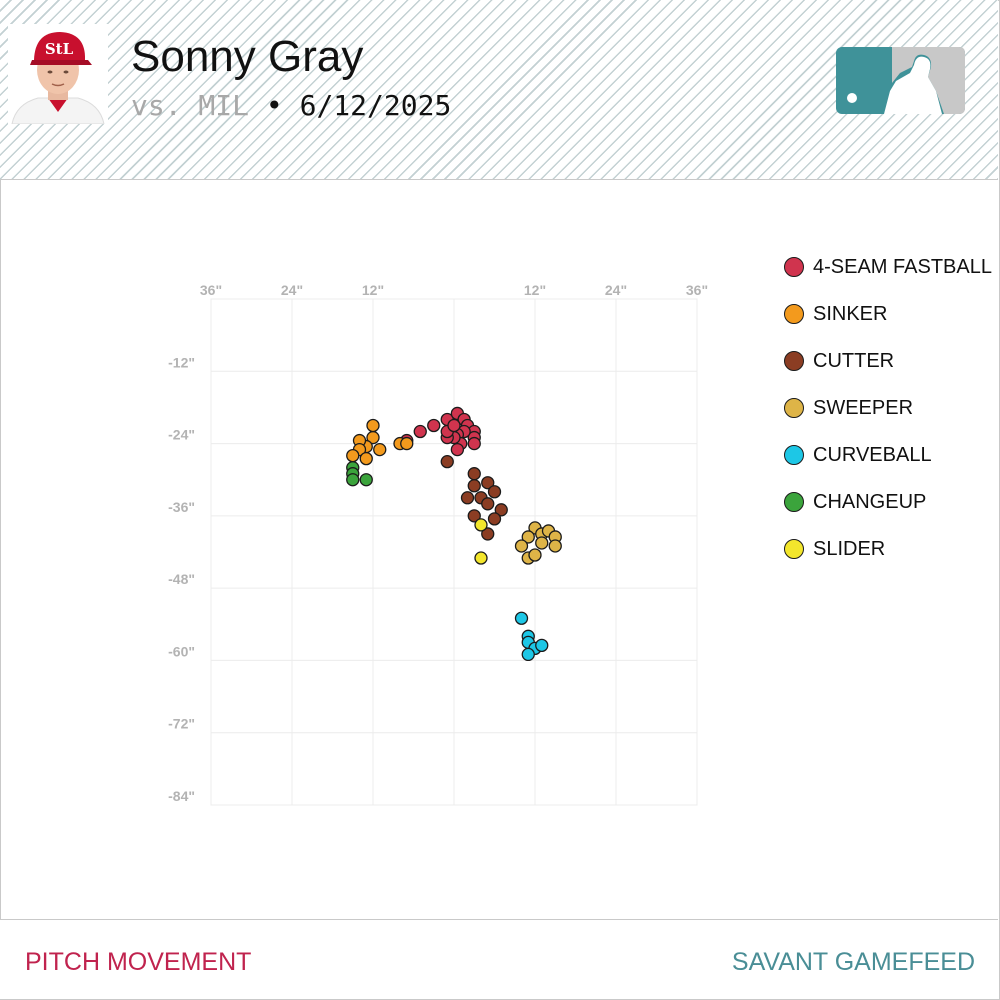 The width and height of the screenshot is (1000, 1000). What do you see at coordinates (247, 56) in the screenshot?
I see `player-name: Sonny Gray` at bounding box center [247, 56].